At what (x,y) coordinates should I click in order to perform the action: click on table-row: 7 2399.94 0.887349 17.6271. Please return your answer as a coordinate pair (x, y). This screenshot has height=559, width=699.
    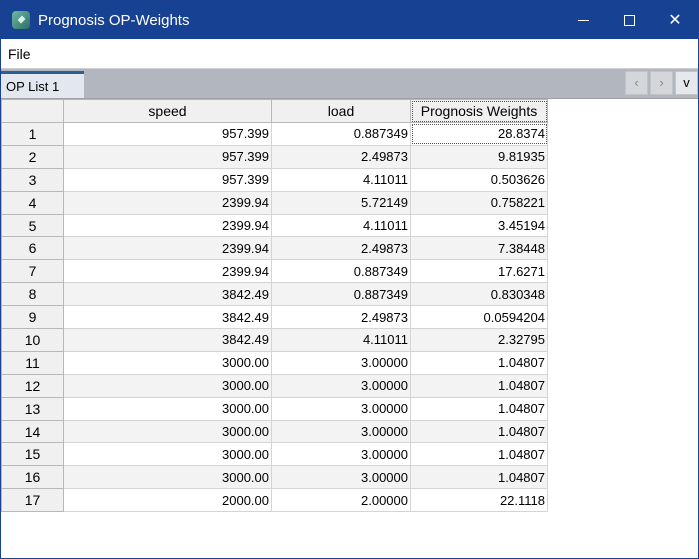
    Looking at the image, I should click on (274, 271).